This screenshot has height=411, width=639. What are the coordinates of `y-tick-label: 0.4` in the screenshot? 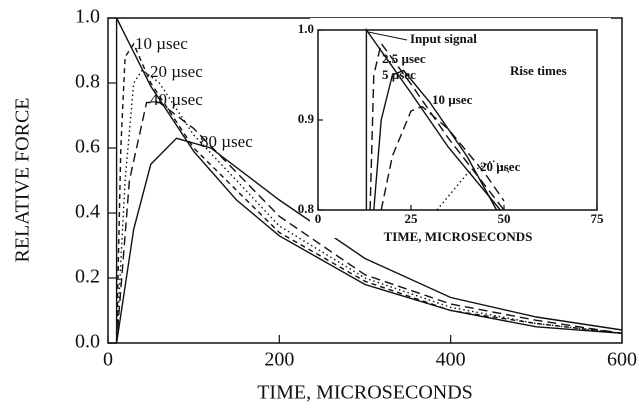 It's located at (87, 212).